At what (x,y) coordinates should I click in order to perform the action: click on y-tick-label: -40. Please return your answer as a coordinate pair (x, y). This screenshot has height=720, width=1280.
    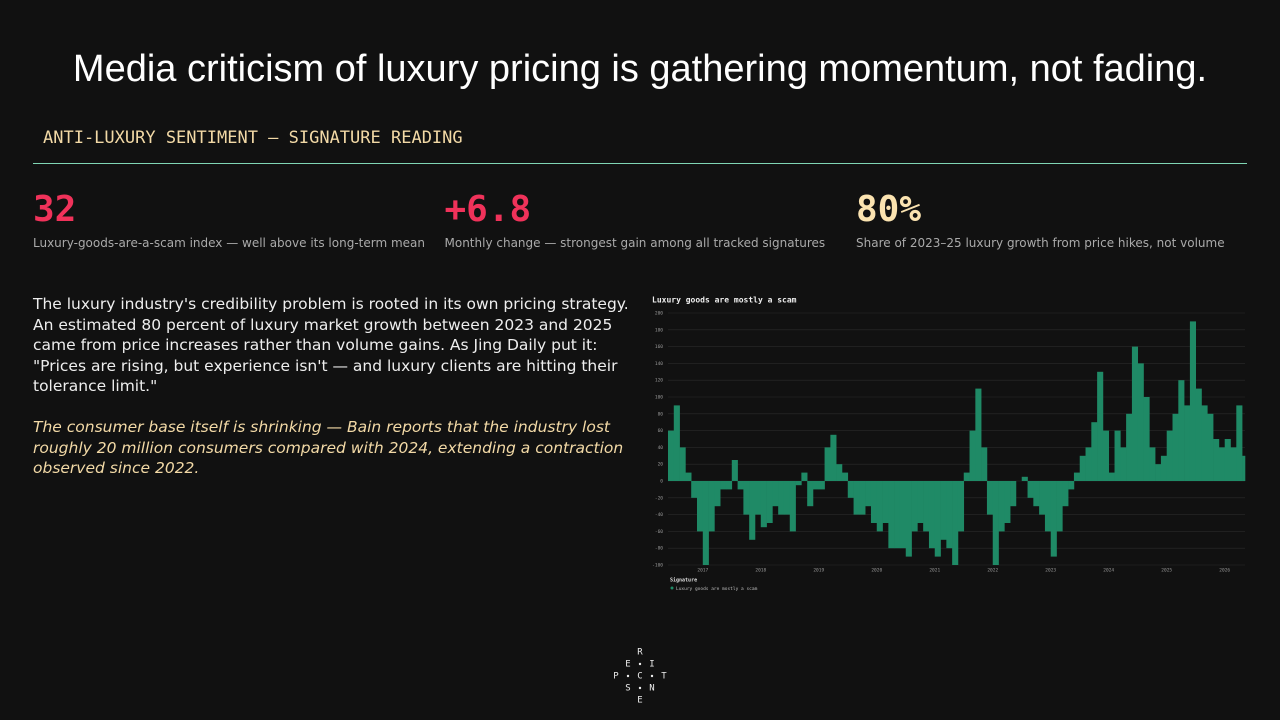
    Looking at the image, I should click on (659, 515).